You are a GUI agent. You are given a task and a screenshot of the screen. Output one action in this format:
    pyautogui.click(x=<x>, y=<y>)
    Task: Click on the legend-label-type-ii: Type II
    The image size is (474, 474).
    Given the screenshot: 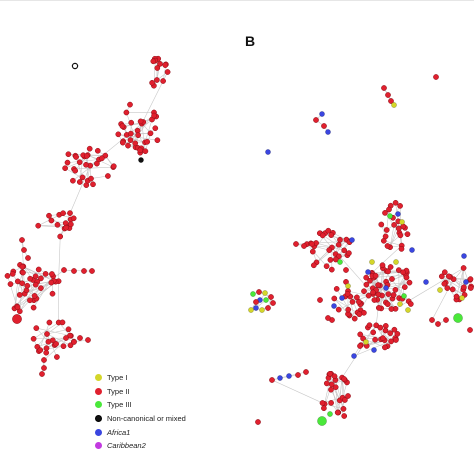 What is the action you would take?
    pyautogui.click(x=118, y=391)
    